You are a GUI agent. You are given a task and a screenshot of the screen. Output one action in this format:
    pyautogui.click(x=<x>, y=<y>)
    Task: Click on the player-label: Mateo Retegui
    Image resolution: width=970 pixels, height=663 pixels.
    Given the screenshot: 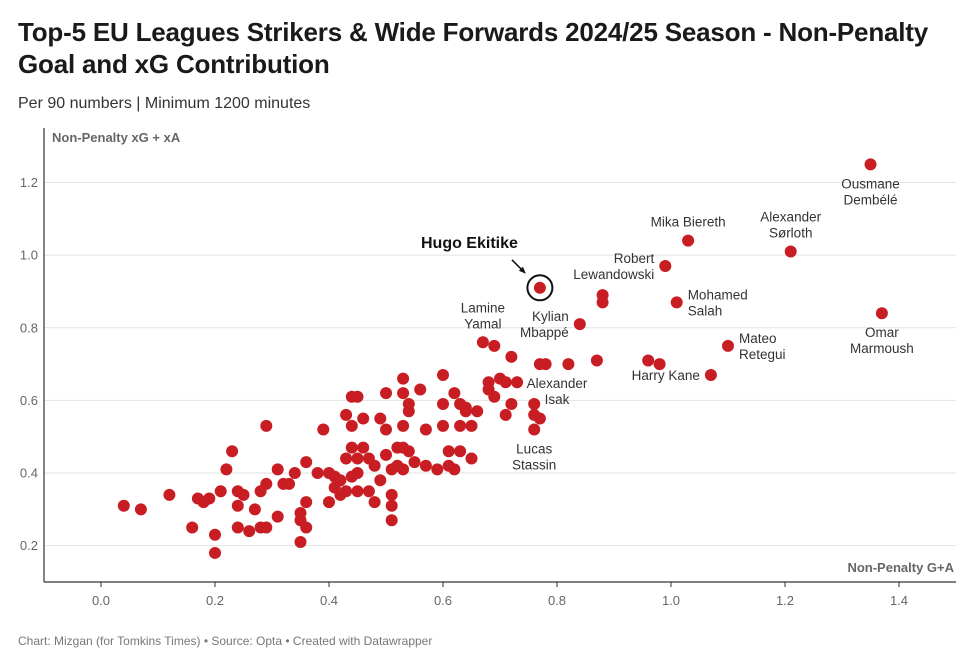 What is the action you would take?
    pyautogui.click(x=762, y=346)
    